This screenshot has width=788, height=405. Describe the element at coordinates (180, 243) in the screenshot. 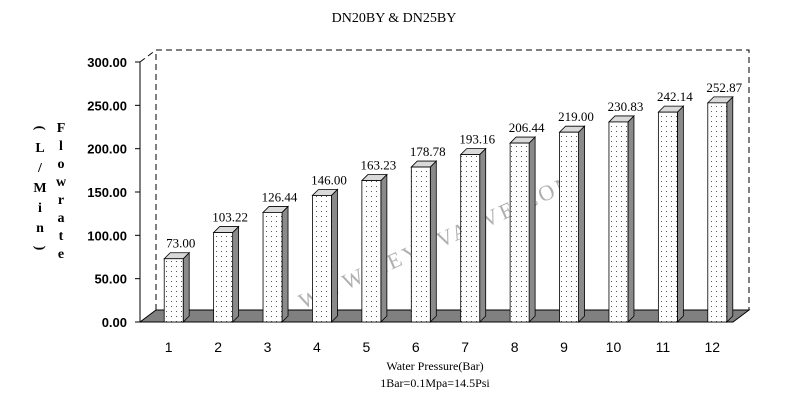

I see `bar-value-label: 73.00` at that location.